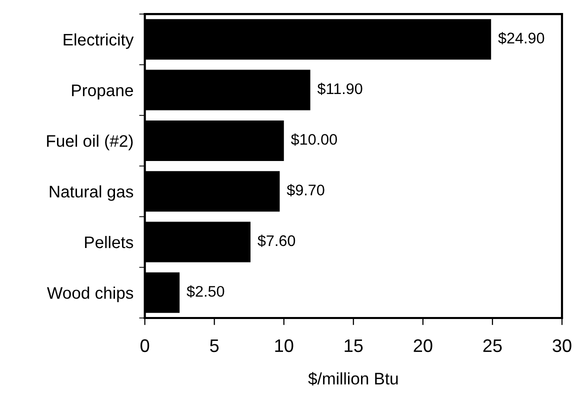  What do you see at coordinates (99, 41) in the screenshot?
I see `y-tick-label: Electricity` at bounding box center [99, 41].